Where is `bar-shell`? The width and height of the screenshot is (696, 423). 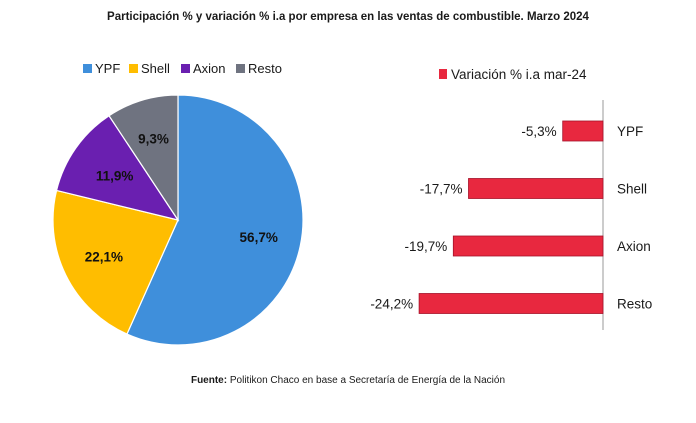 bar-shell is located at coordinates (536, 188).